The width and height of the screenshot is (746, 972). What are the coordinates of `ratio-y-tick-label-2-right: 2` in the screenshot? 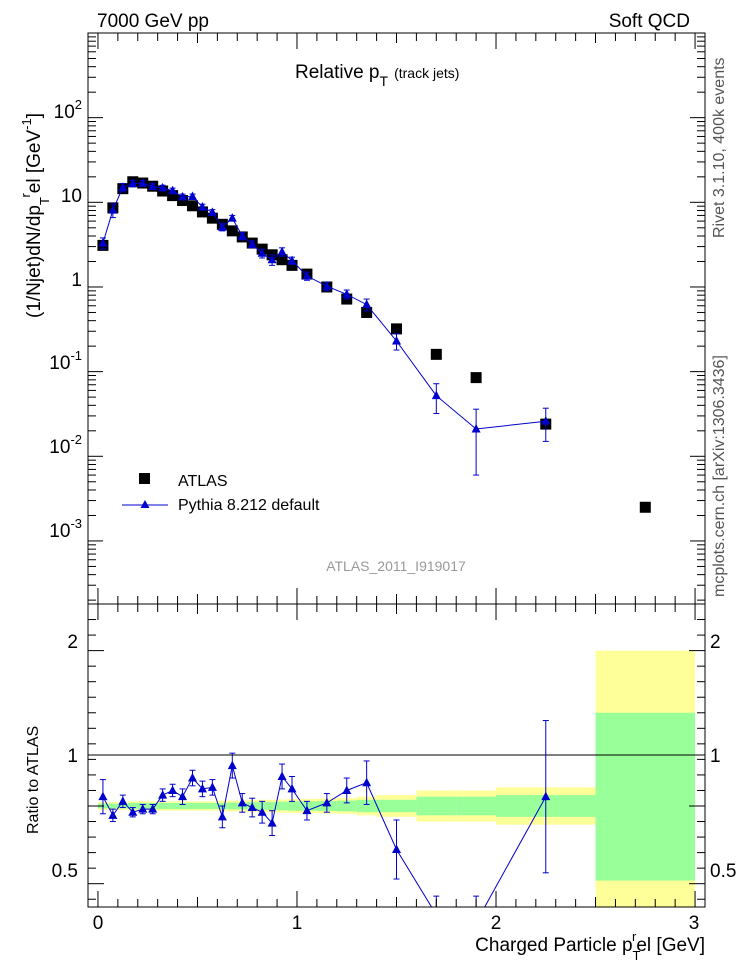 It's located at (715, 642).